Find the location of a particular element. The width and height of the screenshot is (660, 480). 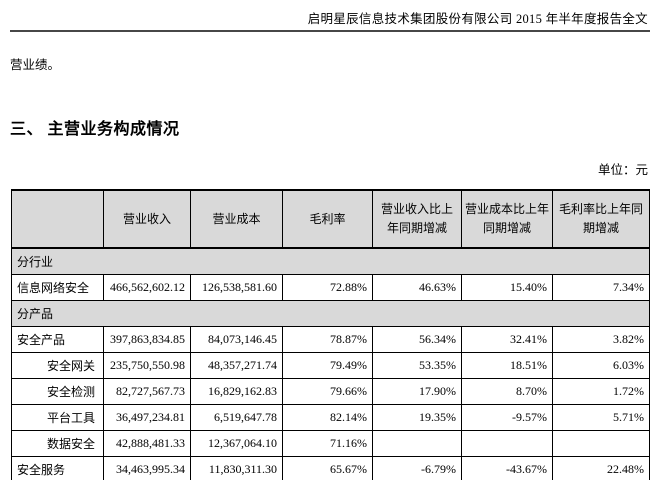

cell-margin: 78.87% is located at coordinates (327, 339).